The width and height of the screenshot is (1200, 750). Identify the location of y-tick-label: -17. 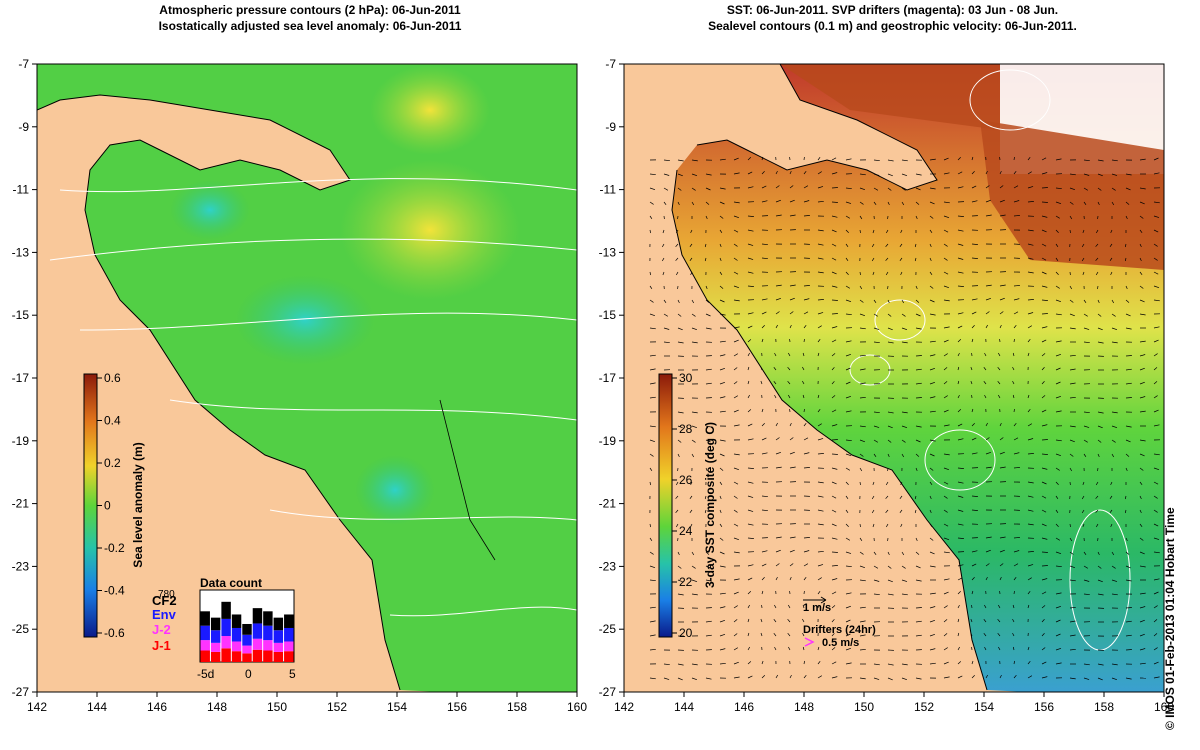
(608, 378).